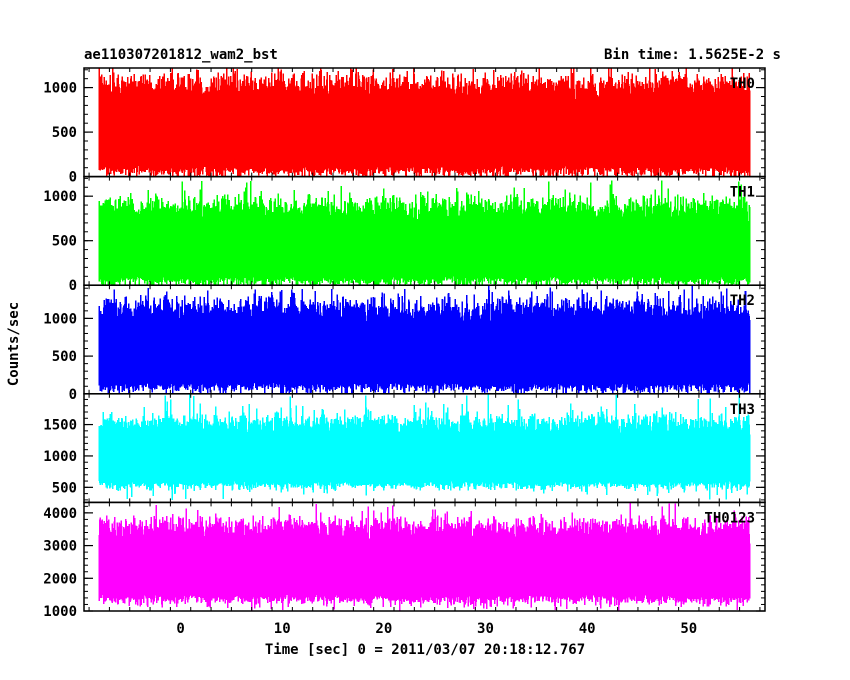 Image resolution: width=850 pixels, height=680 pixels. Describe the element at coordinates (425, 650) in the screenshot. I see `x-axis-title: Time [sec] 0 = 2011/03/07 20:18:12.767` at that location.